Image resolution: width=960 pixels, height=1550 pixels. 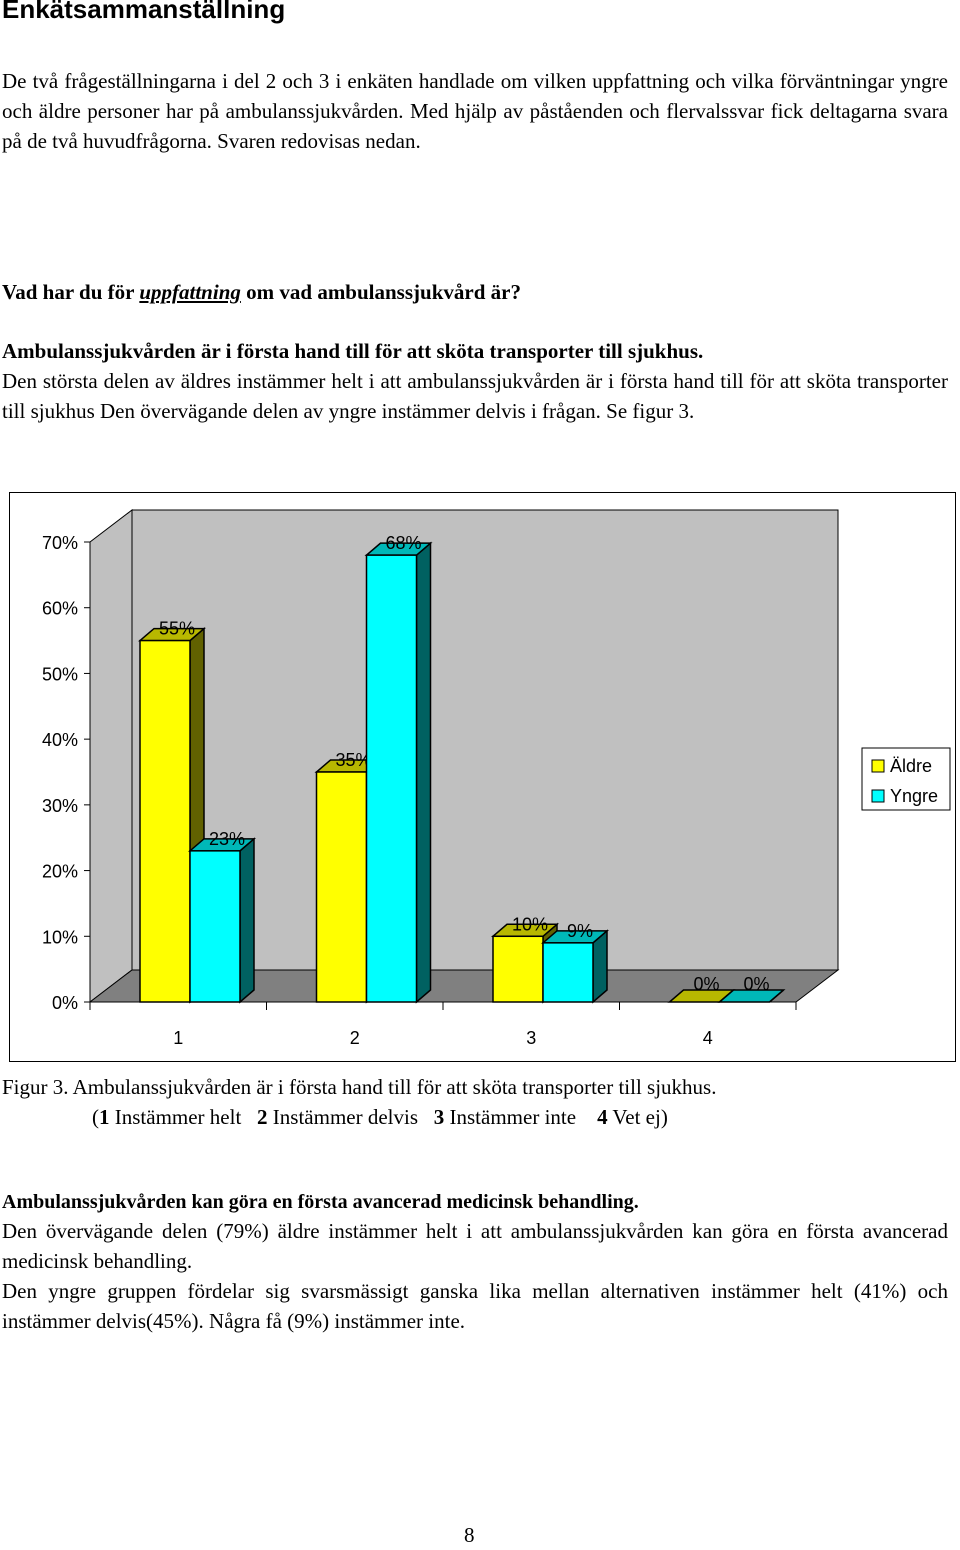 I want to click on page-heading: Enkätsammanställning, so click(x=144, y=12).